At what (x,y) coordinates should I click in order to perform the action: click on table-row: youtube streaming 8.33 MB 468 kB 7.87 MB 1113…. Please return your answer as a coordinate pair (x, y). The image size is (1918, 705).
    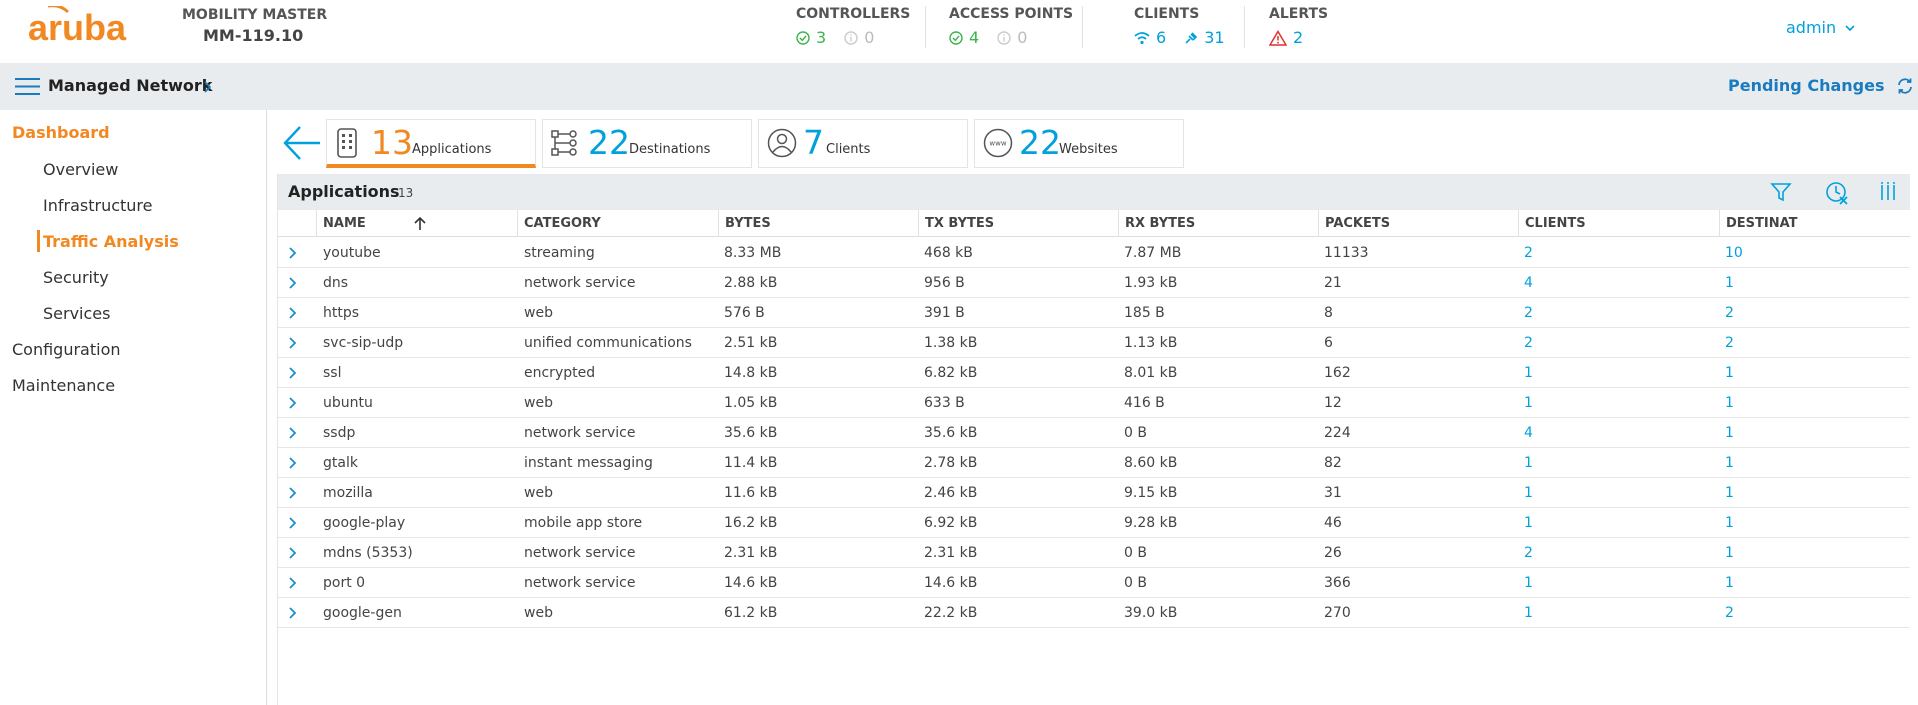
    Looking at the image, I should click on (1094, 253).